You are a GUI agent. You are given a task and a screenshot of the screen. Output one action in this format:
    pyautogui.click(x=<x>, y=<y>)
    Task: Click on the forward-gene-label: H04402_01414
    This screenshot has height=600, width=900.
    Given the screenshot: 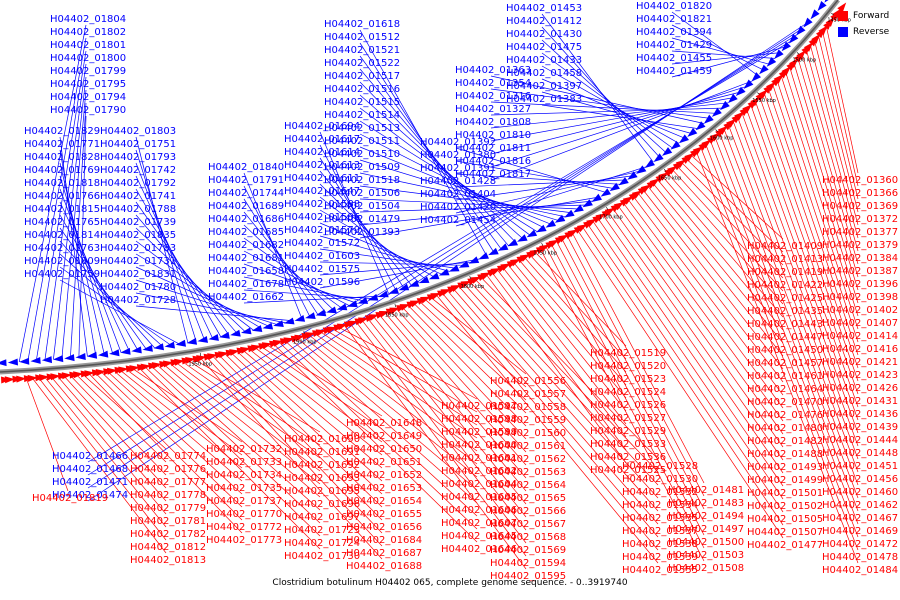 What is the action you would take?
    pyautogui.click(x=860, y=336)
    